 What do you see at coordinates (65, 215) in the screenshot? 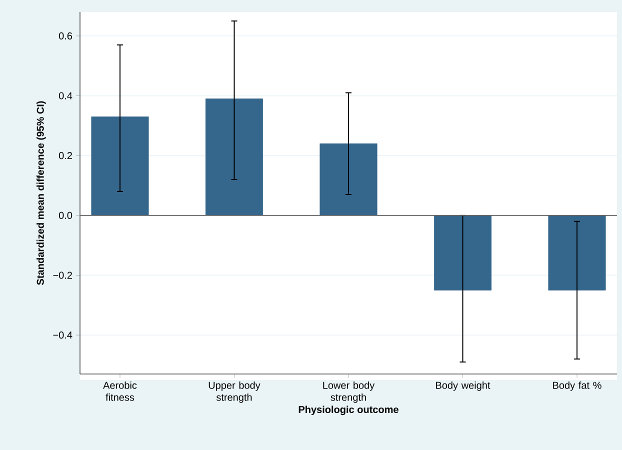
I see `y-tick-label: 0.0` at bounding box center [65, 215].